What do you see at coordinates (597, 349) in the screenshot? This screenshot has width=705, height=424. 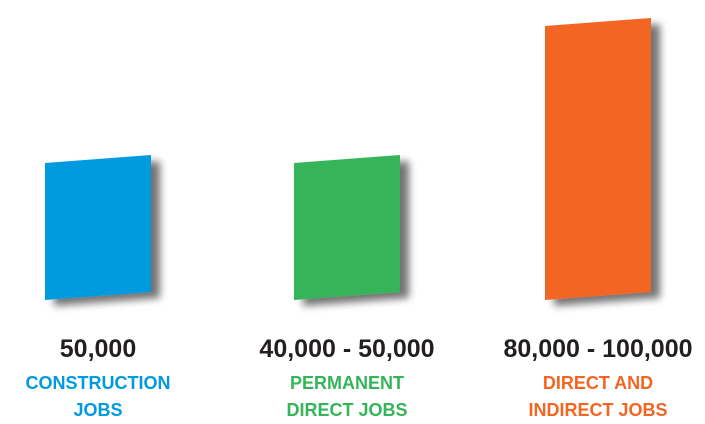 I see `value-label-3: 80,000 - 100,000` at bounding box center [597, 349].